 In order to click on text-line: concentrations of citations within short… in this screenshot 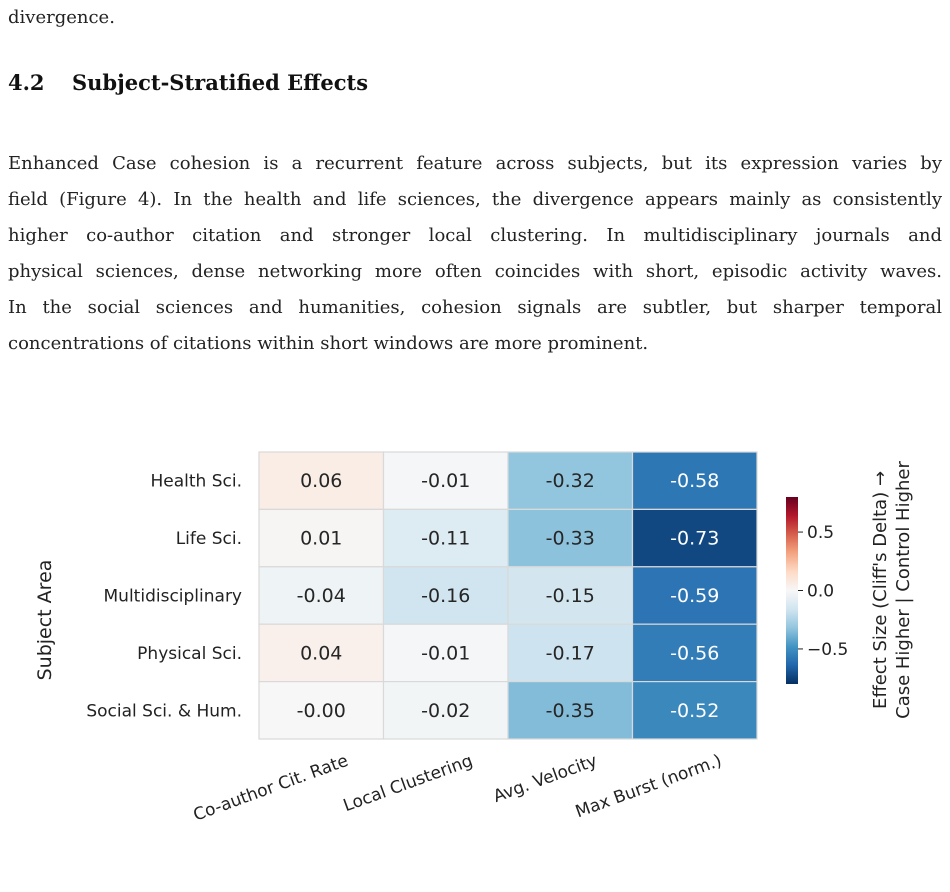, I will do `click(328, 343)`.